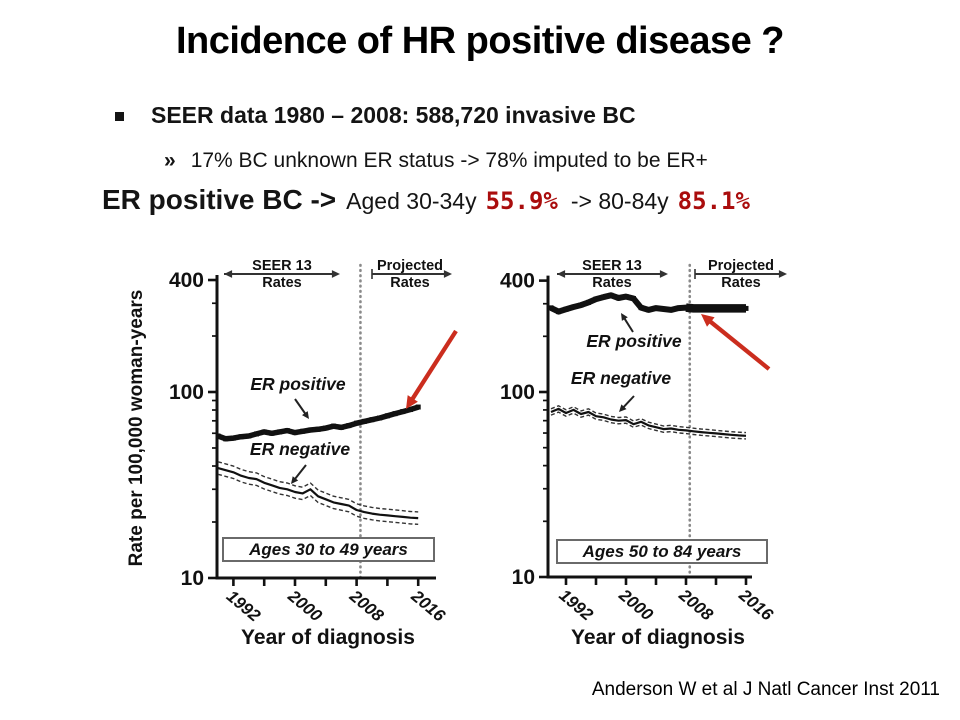 The height and width of the screenshot is (720, 960). Describe the element at coordinates (480, 41) in the screenshot. I see `slide-title: Incidence of HR positive disease ?` at that location.